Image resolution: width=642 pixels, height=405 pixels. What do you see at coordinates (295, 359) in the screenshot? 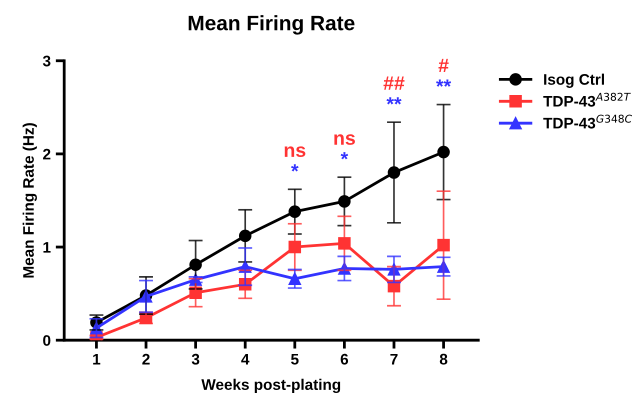
I see `x-tick-label: 5` at bounding box center [295, 359].